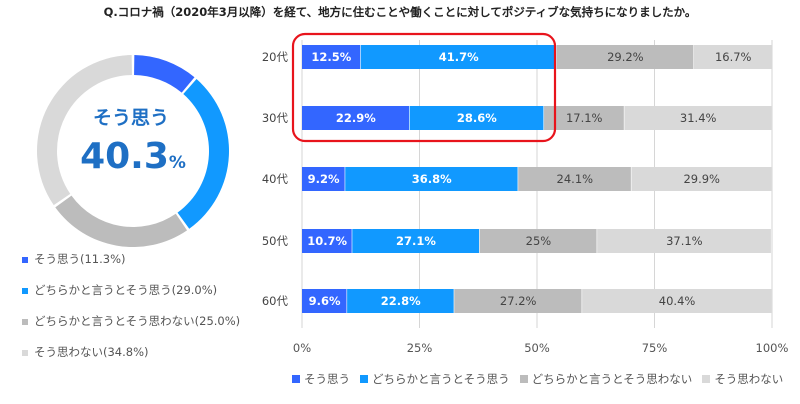 This screenshot has height=404, width=800. What do you see at coordinates (302, 348) in the screenshot?
I see `x-tick-label: 0%` at bounding box center [302, 348].